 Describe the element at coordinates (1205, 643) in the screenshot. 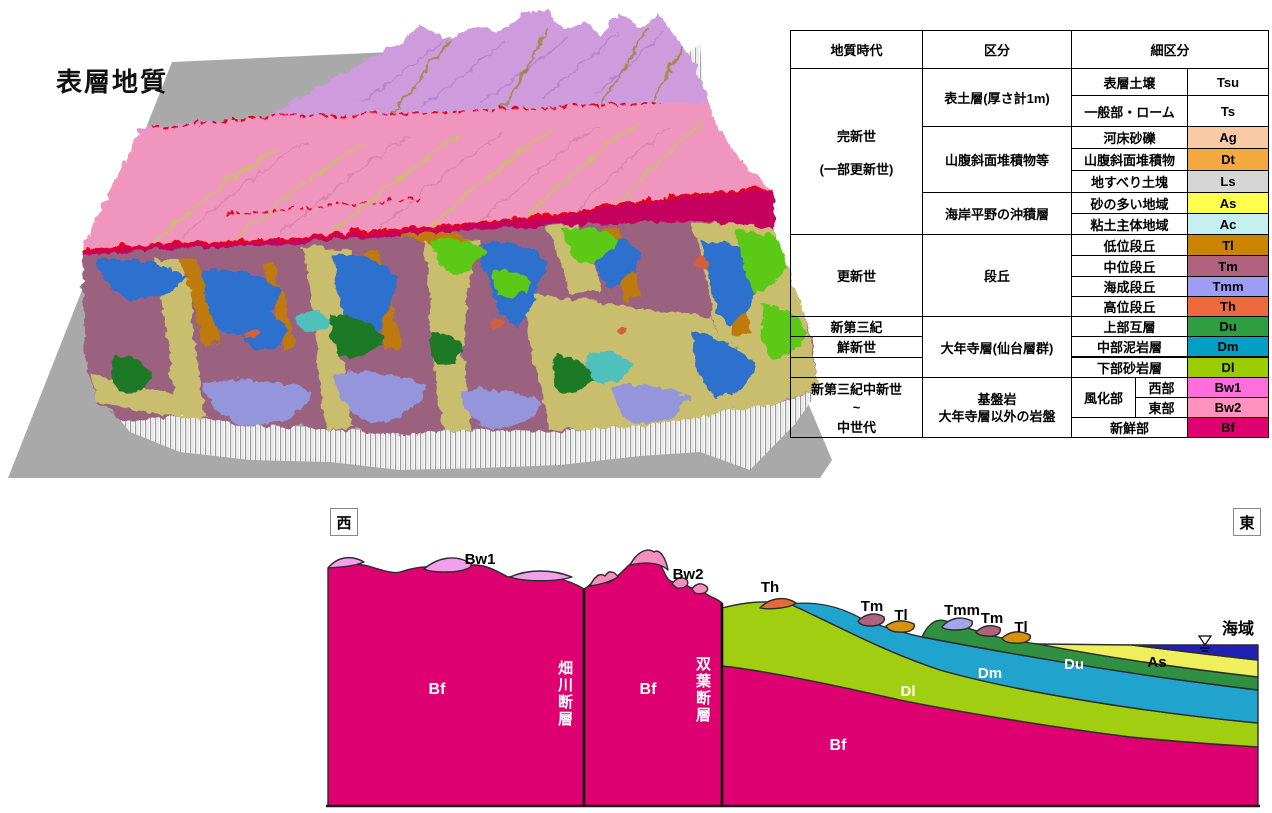

I see `water-level-icon` at that location.